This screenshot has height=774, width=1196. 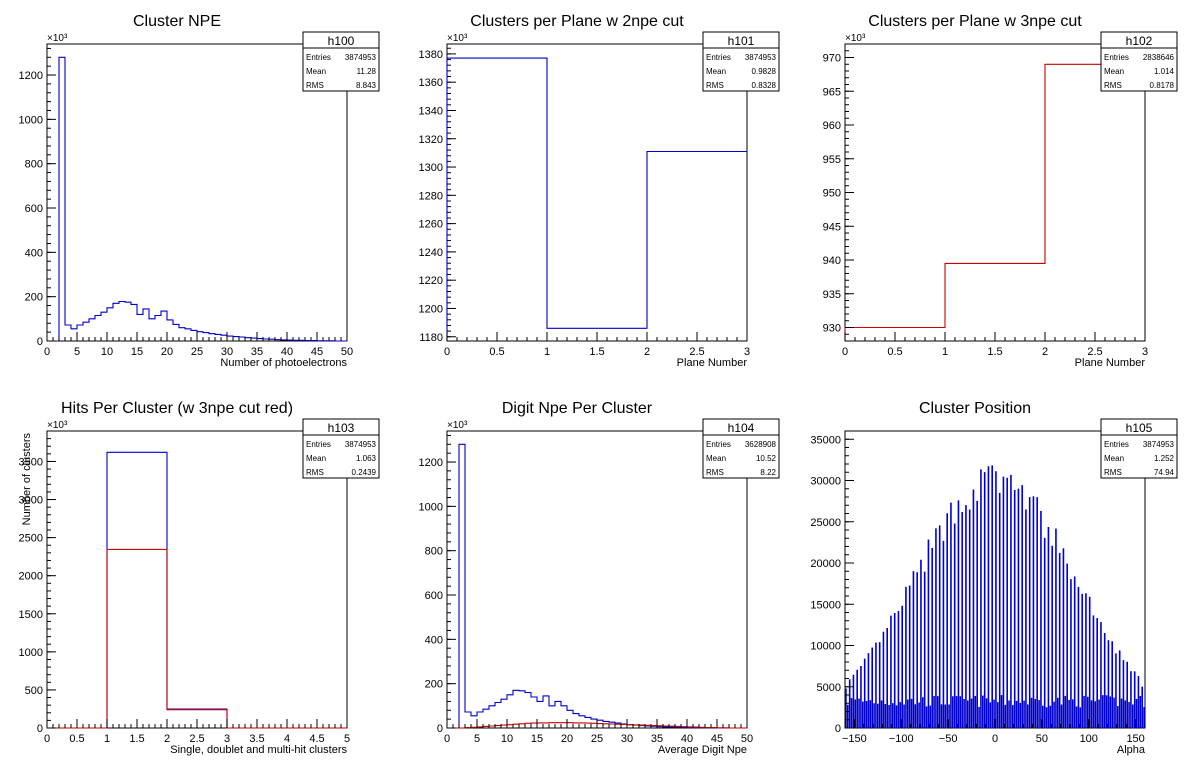 I want to click on x-tick-label: 150, so click(x=1135, y=739).